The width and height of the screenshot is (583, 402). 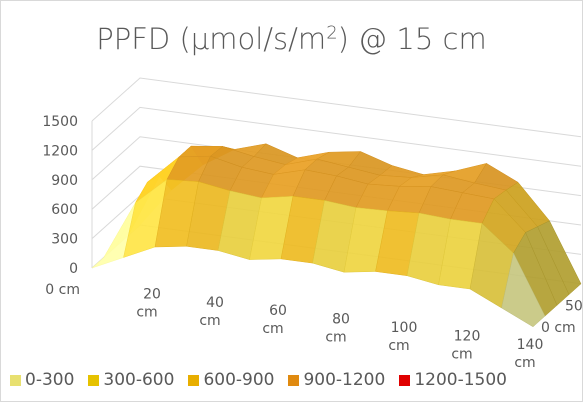 I want to click on legend-item: 0-300, so click(x=42, y=380).